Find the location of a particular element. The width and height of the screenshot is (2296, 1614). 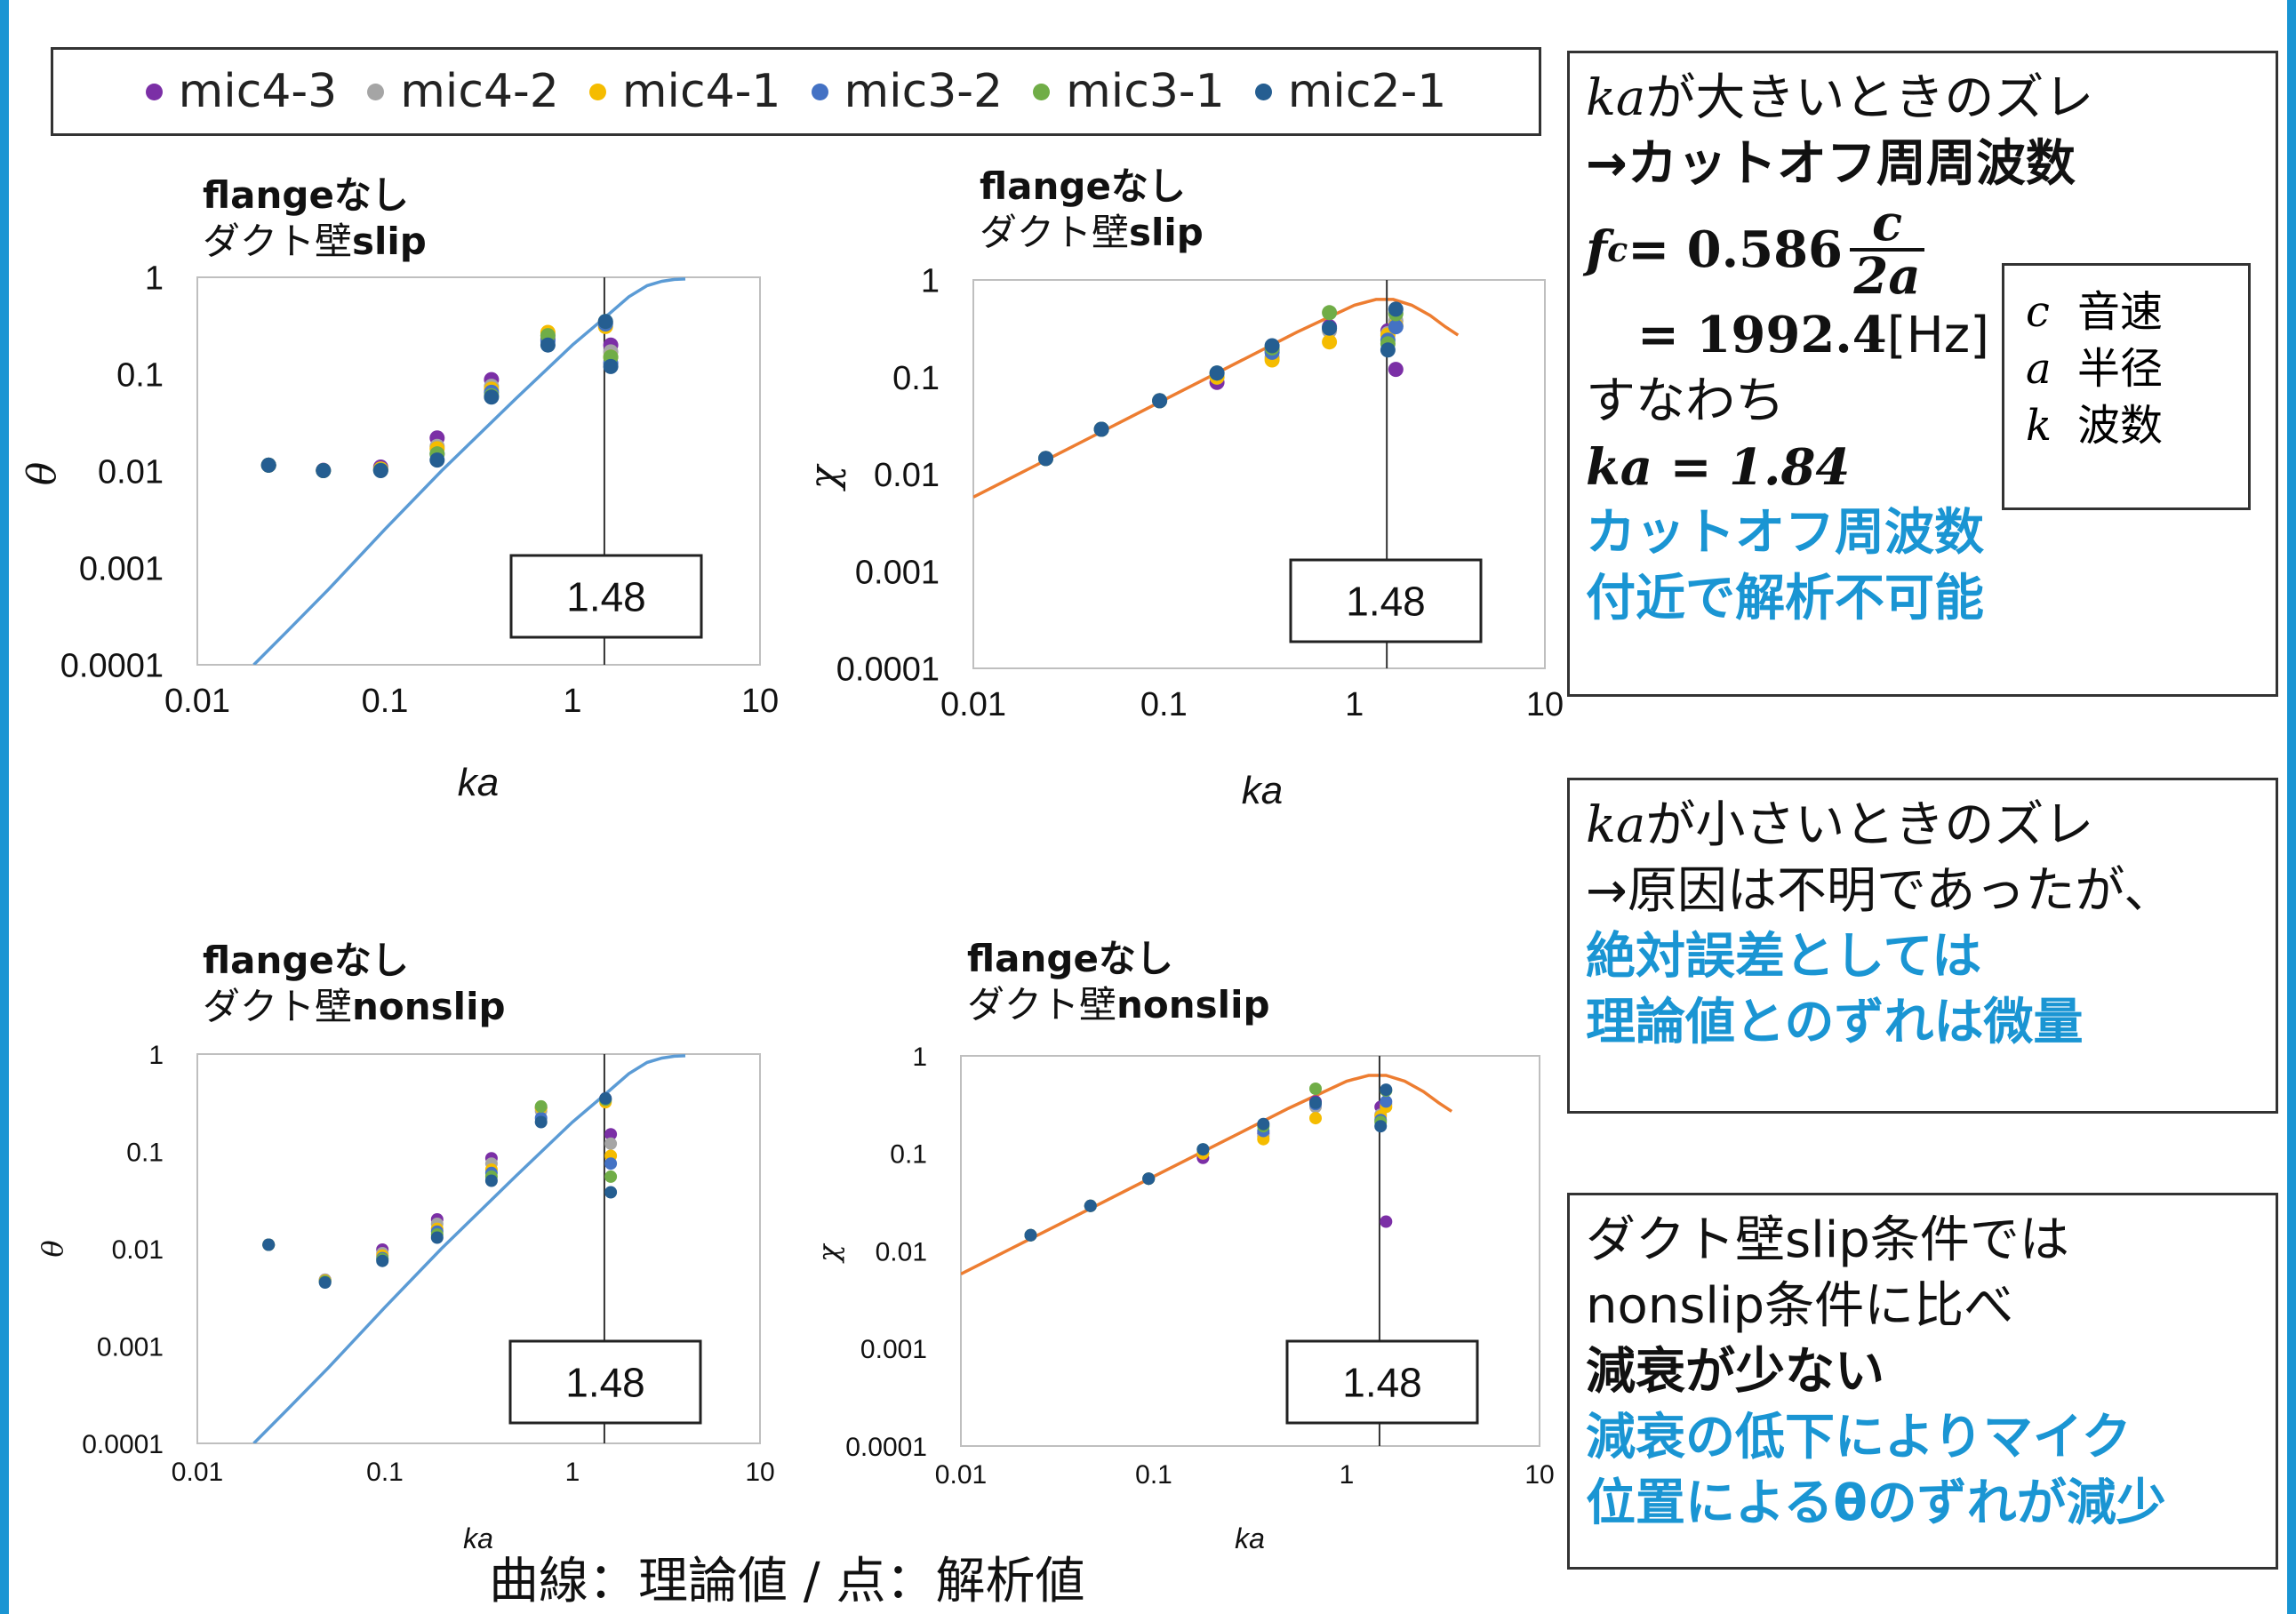

chart-2-subtitle: ダクト壁 is located at coordinates (1055, 232).